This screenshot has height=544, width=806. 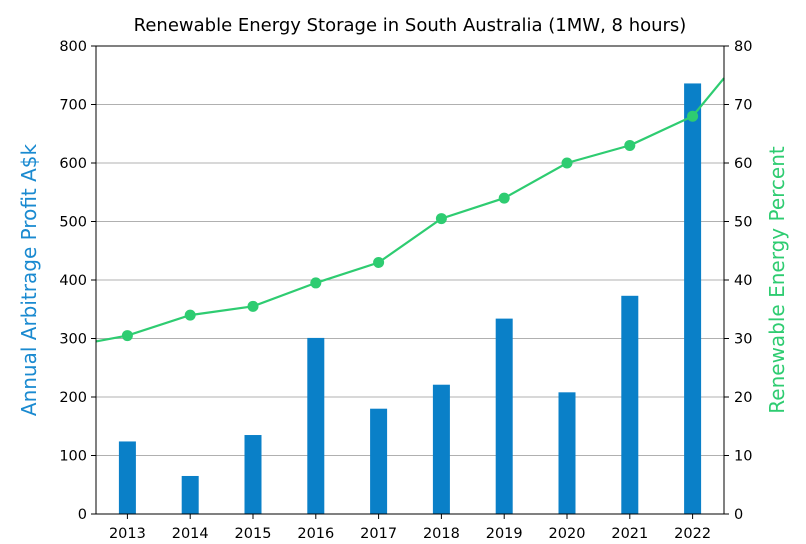 I want to click on x-tick-label: 2017, so click(x=378, y=534).